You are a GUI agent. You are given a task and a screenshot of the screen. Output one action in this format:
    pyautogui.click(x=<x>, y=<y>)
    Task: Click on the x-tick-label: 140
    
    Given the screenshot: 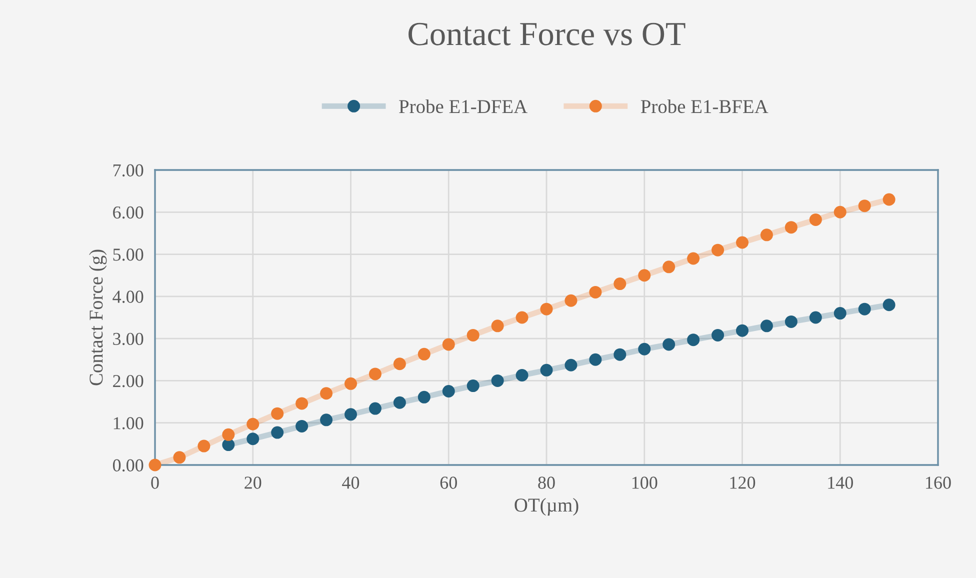 What is the action you would take?
    pyautogui.click(x=840, y=482)
    